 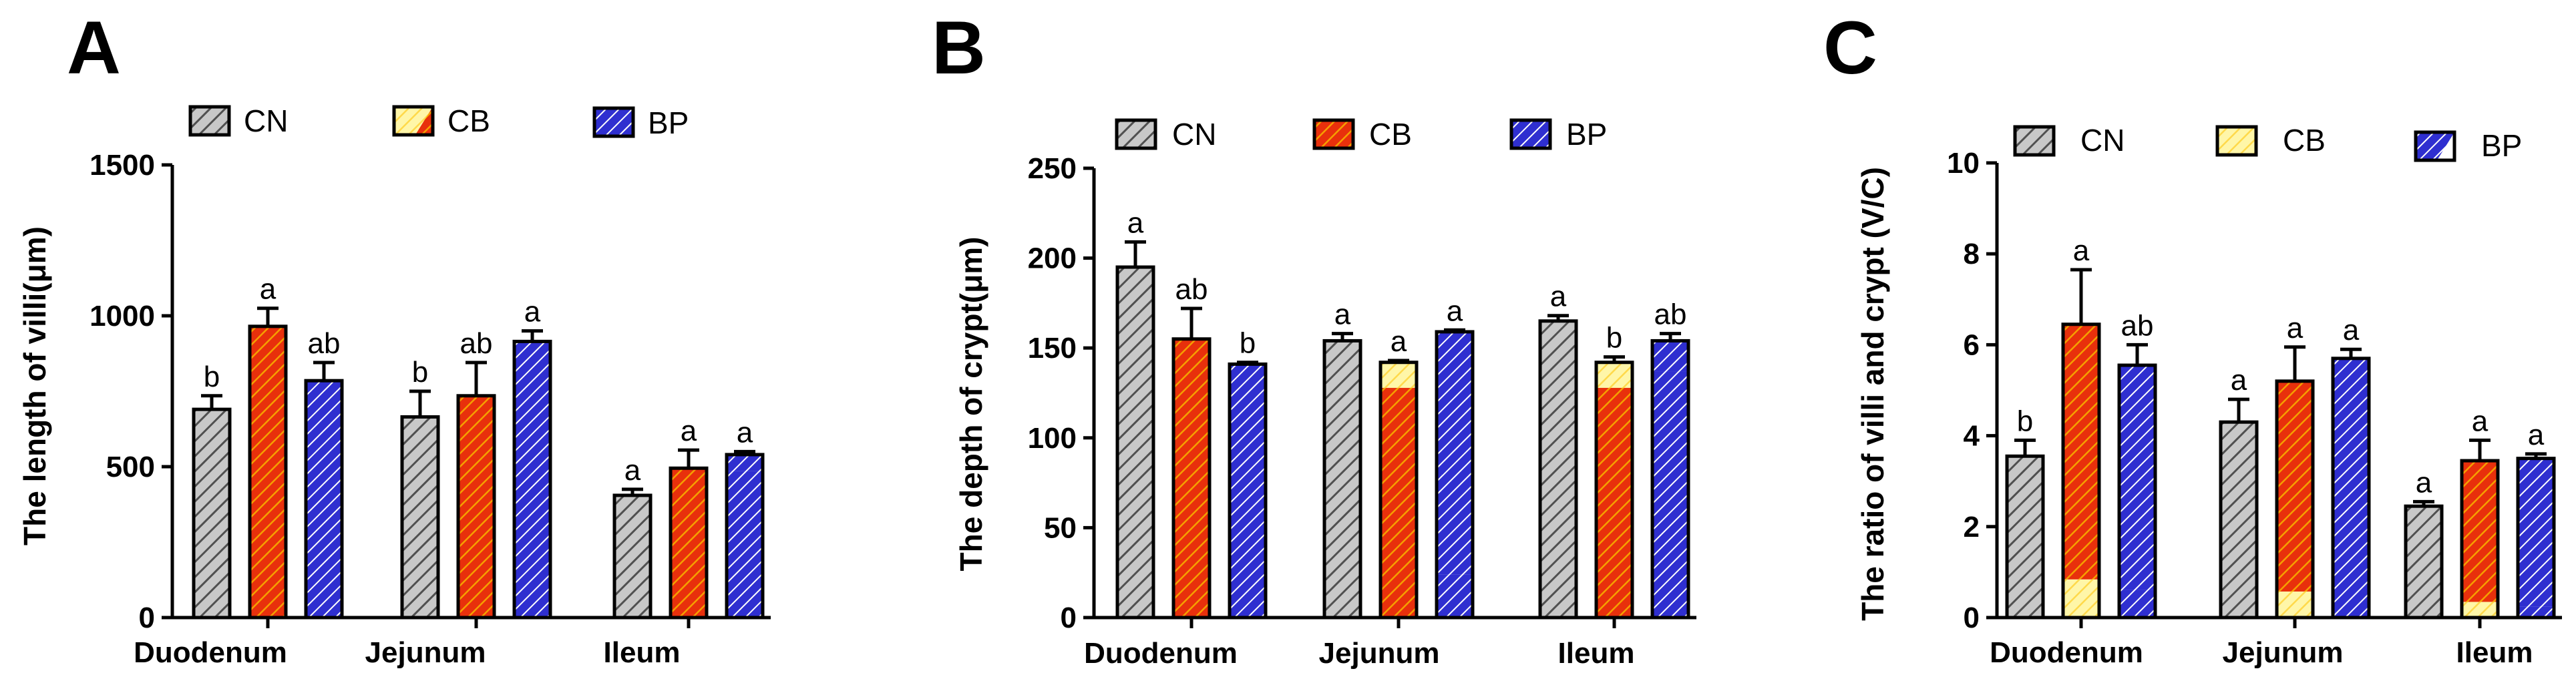 I want to click on legend-swatch-a-bp, so click(x=613, y=122).